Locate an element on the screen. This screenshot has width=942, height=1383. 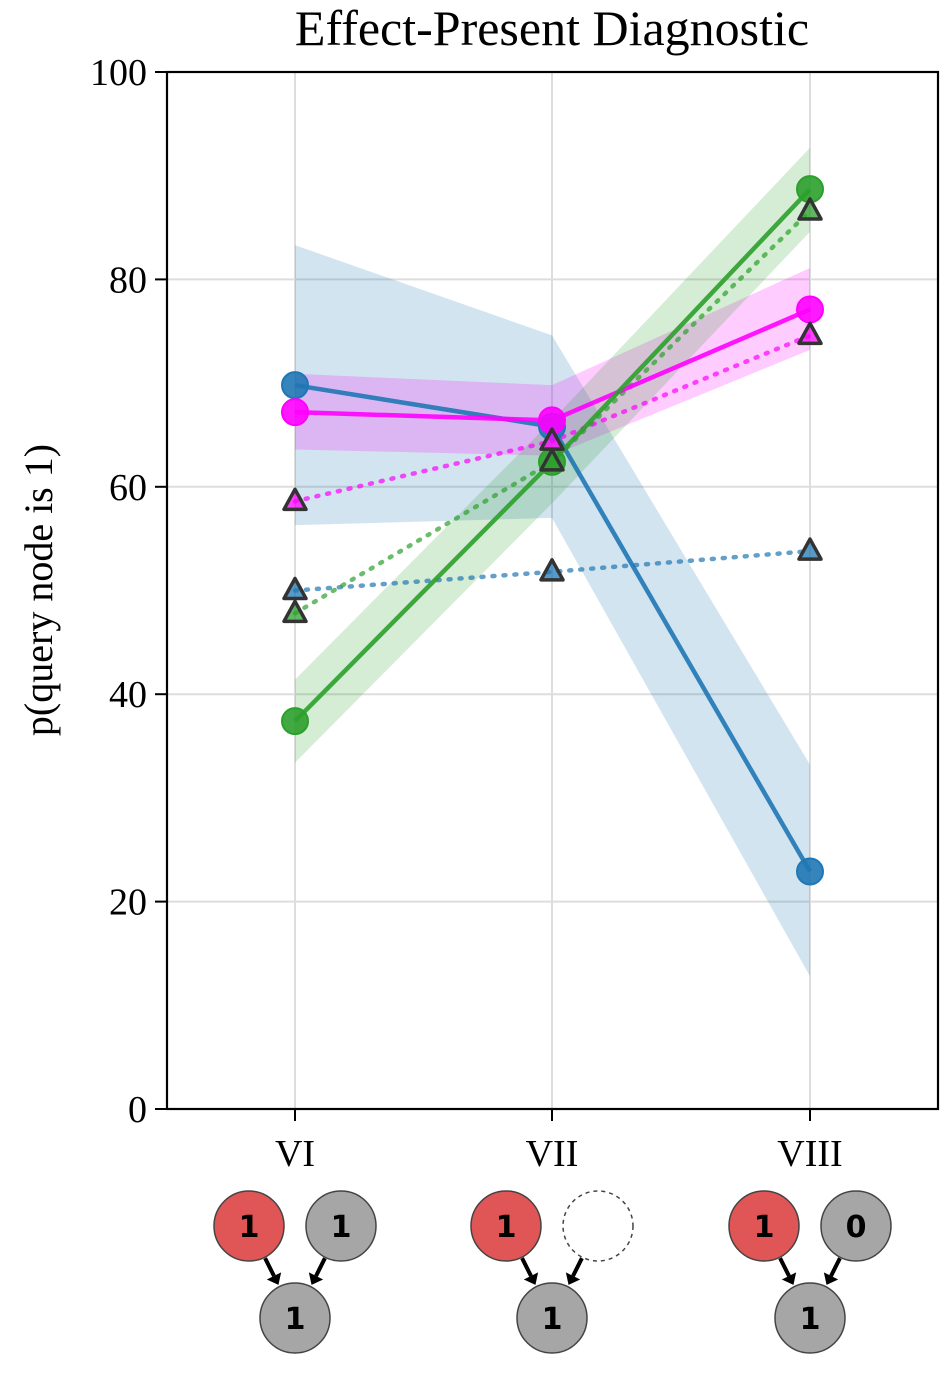
other-node-label-0: 1 is located at coordinates (341, 1227).